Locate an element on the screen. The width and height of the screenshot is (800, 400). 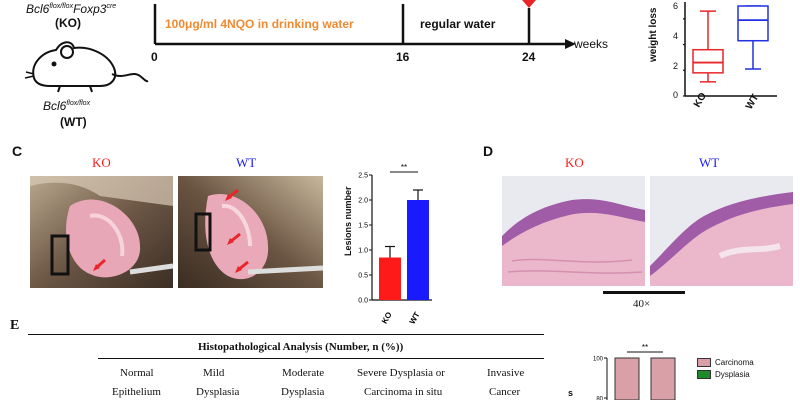
magnification-label: 40× is located at coordinates (642, 304).